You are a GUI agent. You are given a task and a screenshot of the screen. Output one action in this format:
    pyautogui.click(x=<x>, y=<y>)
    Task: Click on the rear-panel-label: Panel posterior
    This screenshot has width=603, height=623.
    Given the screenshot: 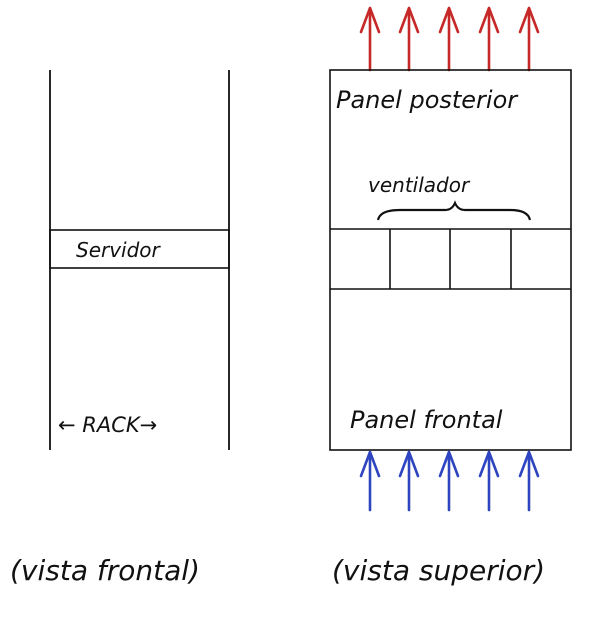 What is the action you would take?
    pyautogui.click(x=427, y=100)
    